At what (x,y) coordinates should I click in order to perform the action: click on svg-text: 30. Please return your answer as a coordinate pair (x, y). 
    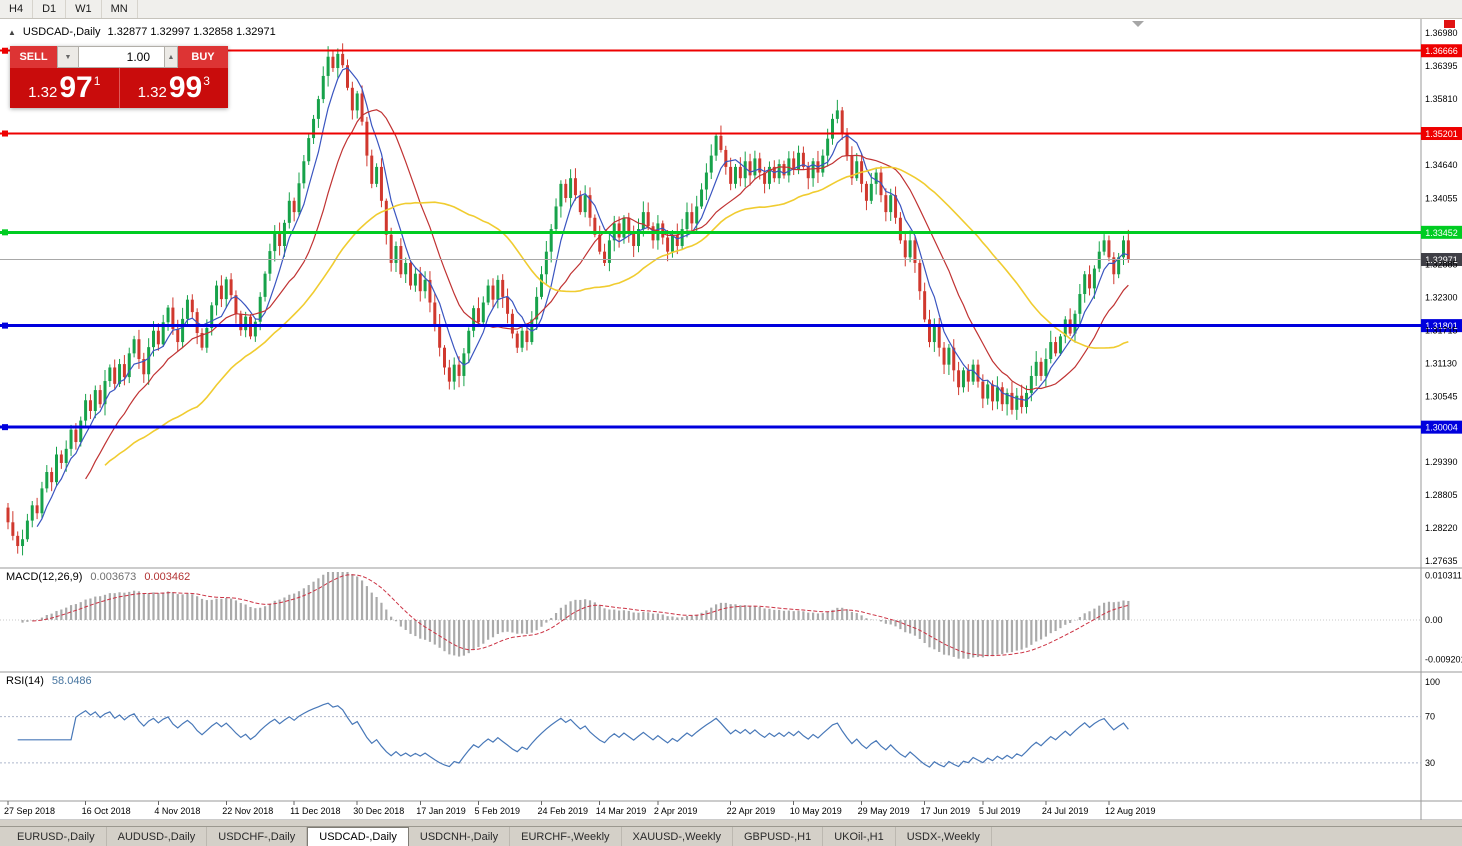
    Looking at the image, I should click on (1430, 763).